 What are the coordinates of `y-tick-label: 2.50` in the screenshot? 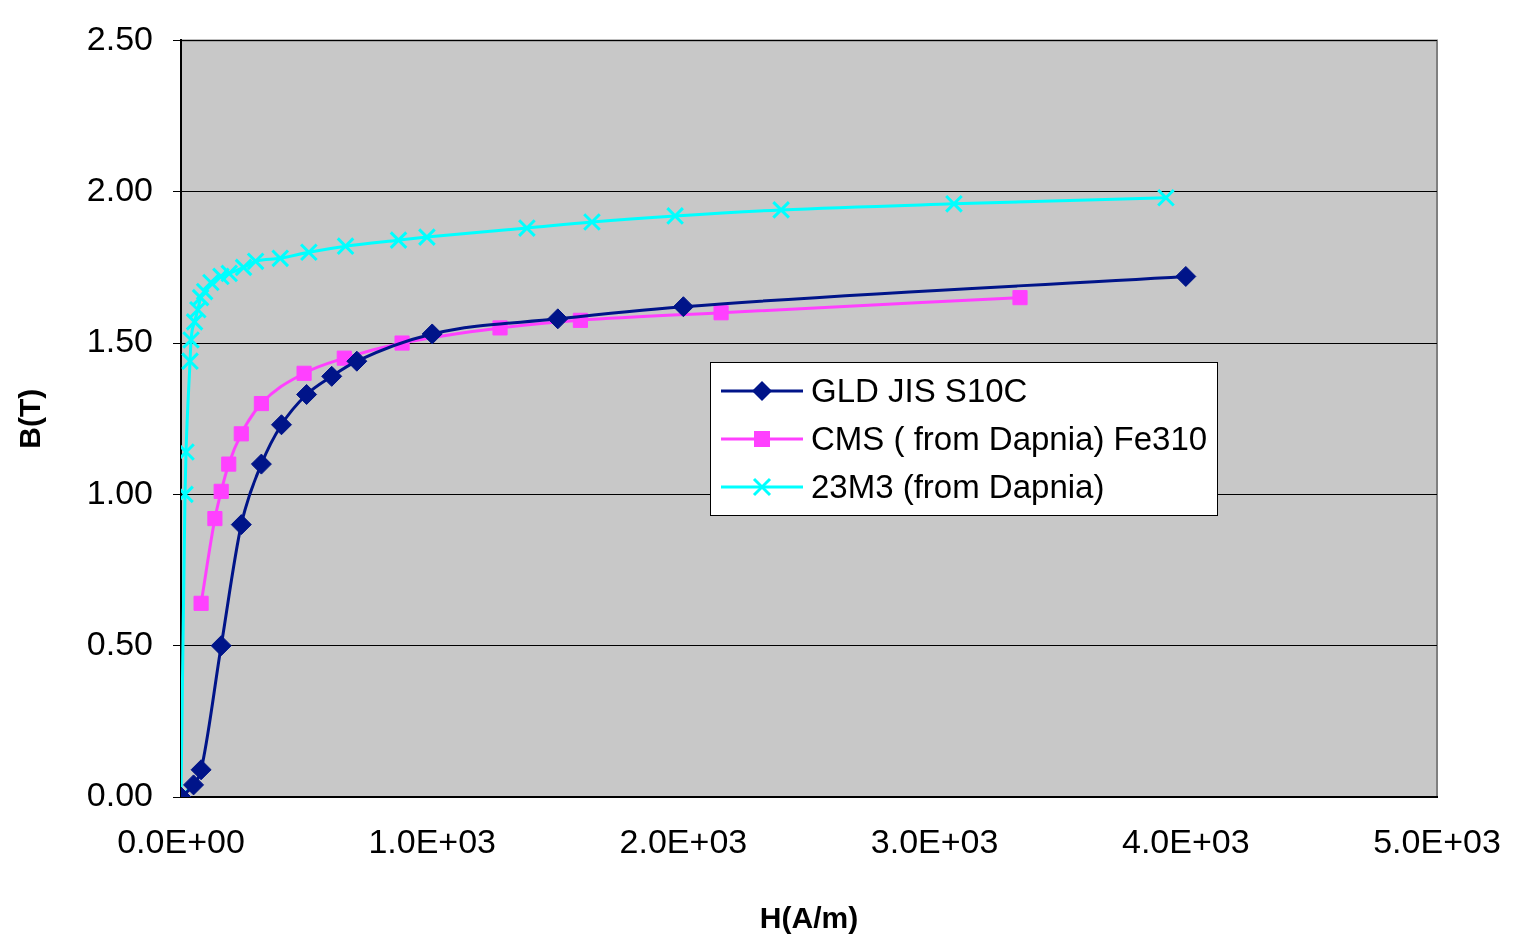 It's located at (119, 37).